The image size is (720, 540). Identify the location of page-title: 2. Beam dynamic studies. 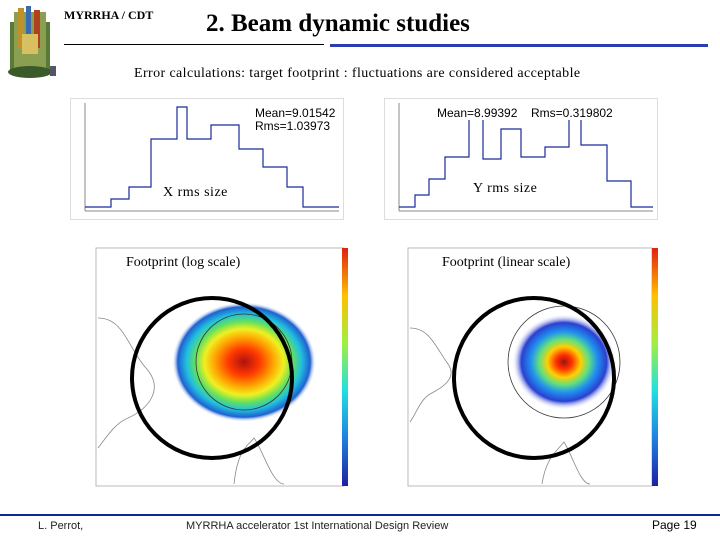
(338, 23).